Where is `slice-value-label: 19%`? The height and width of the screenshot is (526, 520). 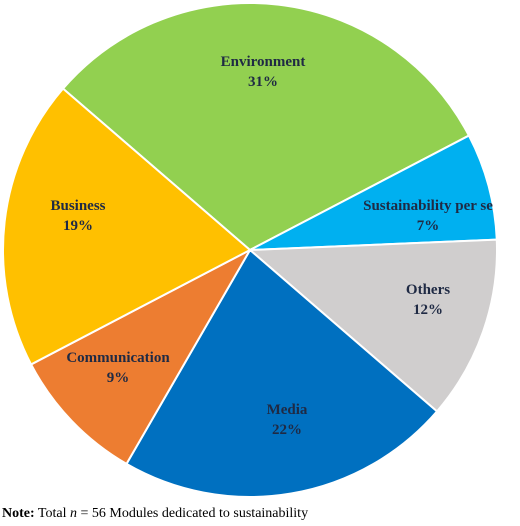
slice-value-label: 19% is located at coordinates (78, 226).